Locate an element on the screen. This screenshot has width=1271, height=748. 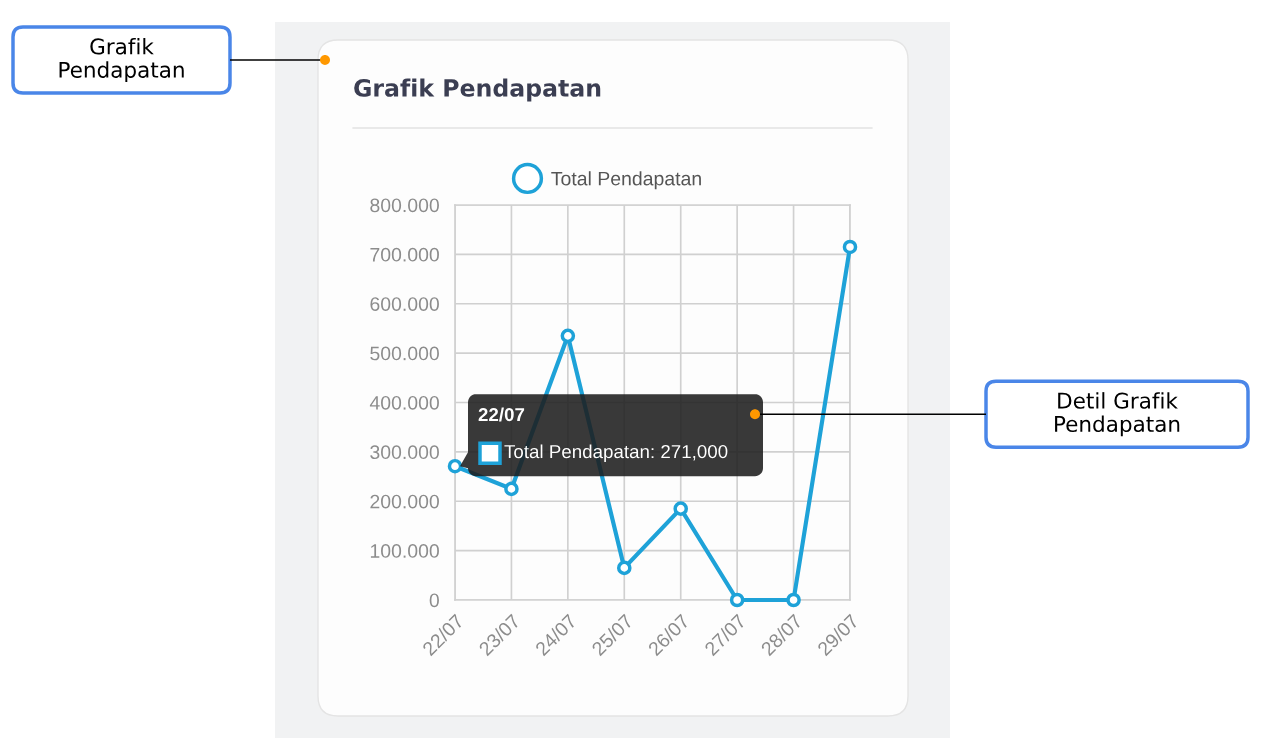
y-tick-label: 300.000 is located at coordinates (404, 452).